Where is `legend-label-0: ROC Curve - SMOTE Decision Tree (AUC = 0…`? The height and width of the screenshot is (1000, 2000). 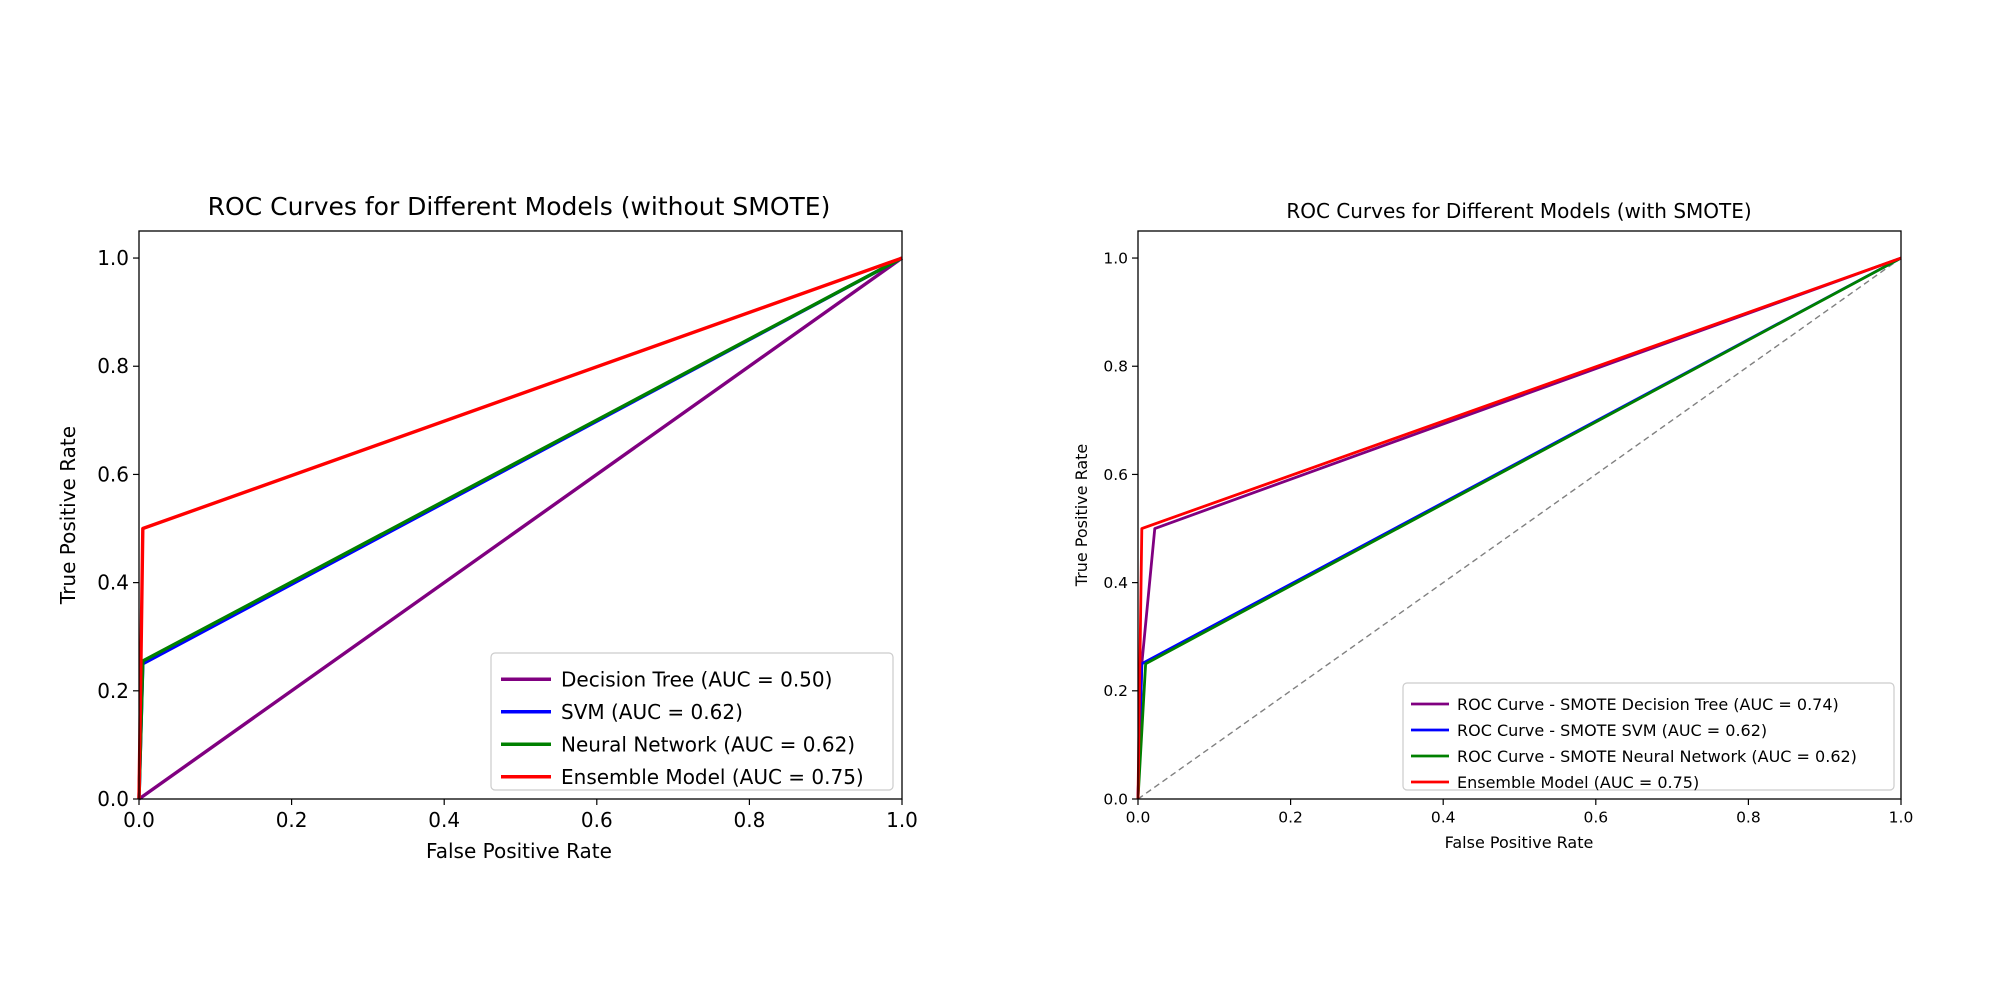 legend-label-0: ROC Curve - SMOTE Decision Tree (AUC = 0… is located at coordinates (1648, 704).